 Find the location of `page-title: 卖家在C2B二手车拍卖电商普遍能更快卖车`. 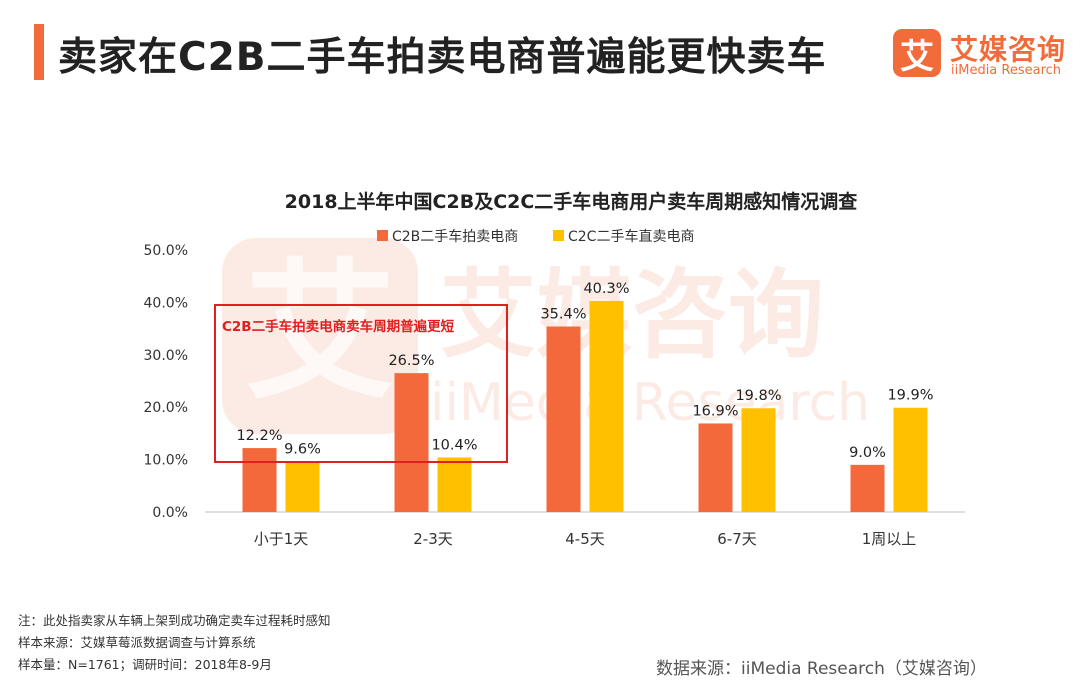

page-title: 卖家在C2B二手车拍卖电商普遍能更快卖车 is located at coordinates (442, 57).